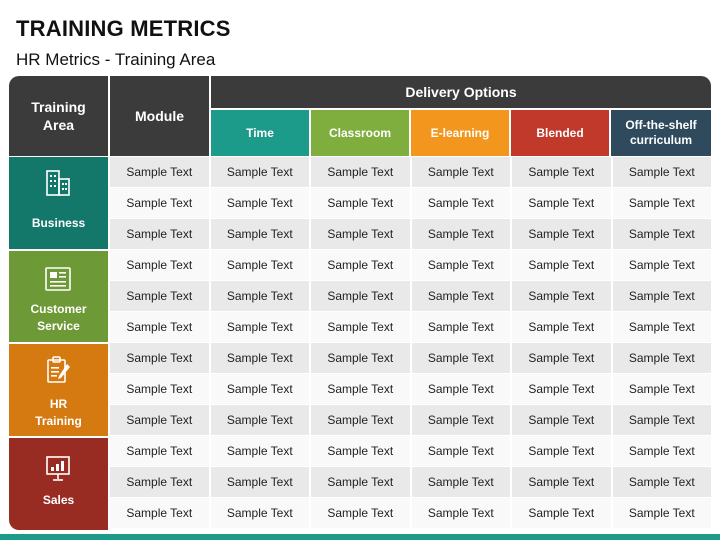  Describe the element at coordinates (461, 92) in the screenshot. I see `delivery-options-header: Delivery Options` at that location.